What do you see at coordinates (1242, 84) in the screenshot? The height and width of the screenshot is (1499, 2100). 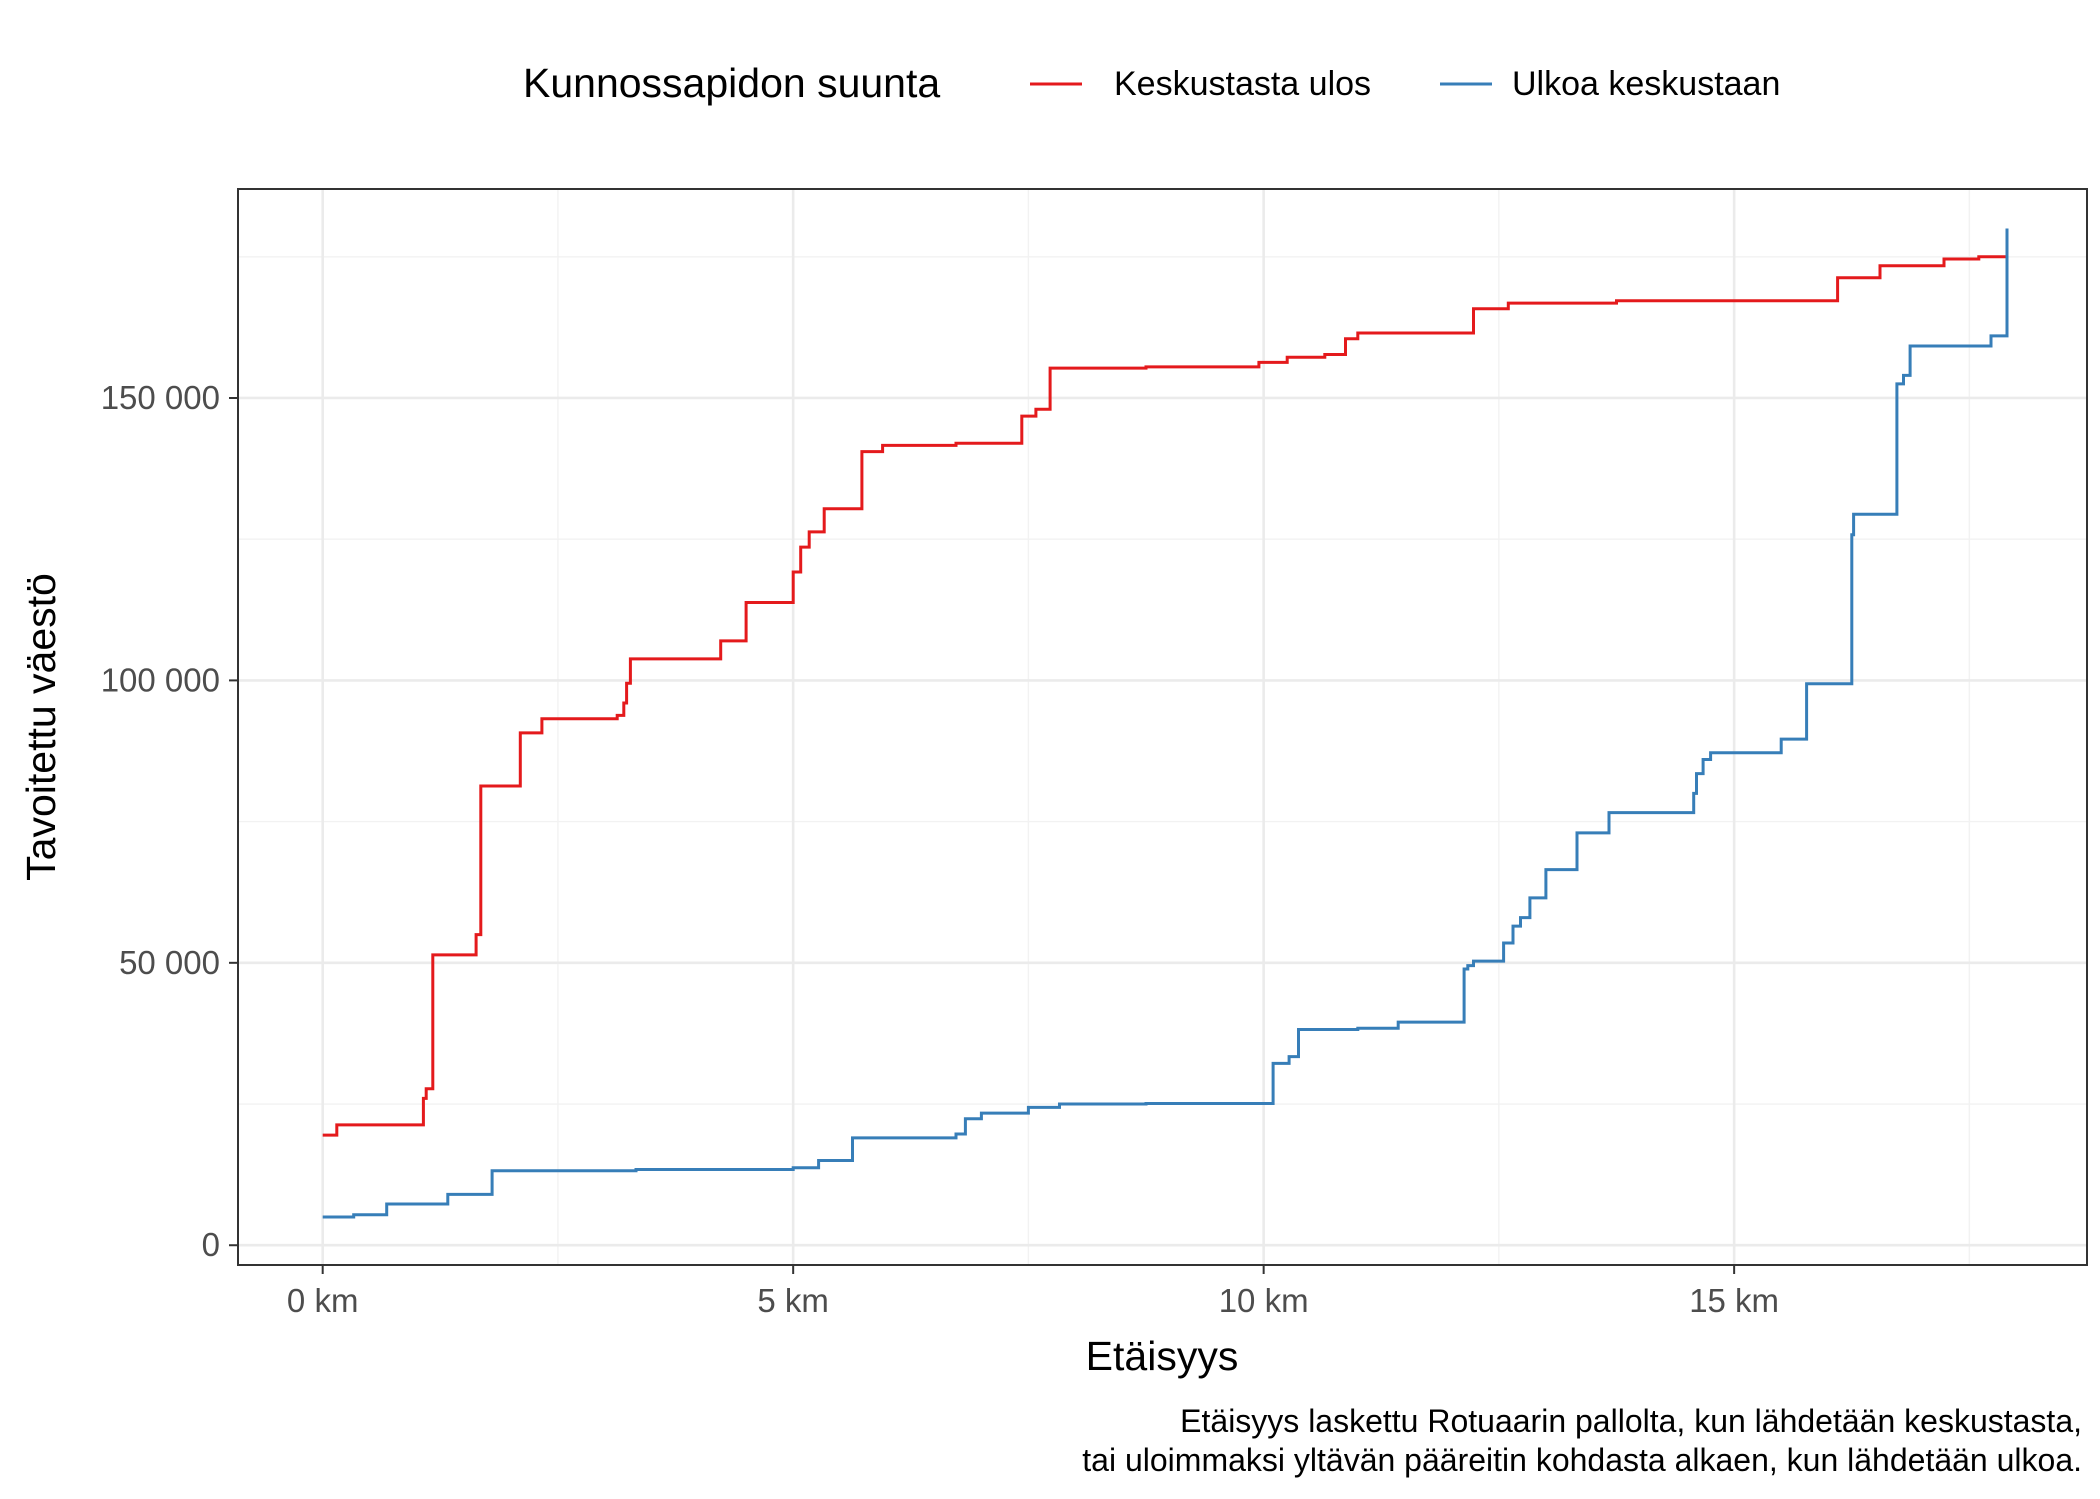 I see `legend-label-series-0: Keskustasta ulos` at bounding box center [1242, 84].